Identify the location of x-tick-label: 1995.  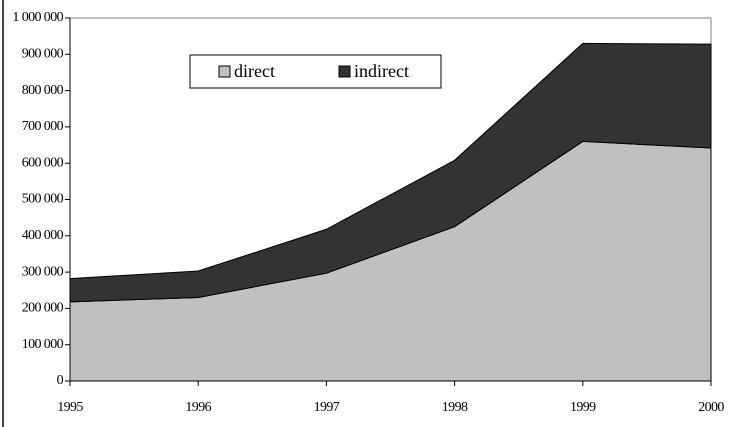
(70, 407).